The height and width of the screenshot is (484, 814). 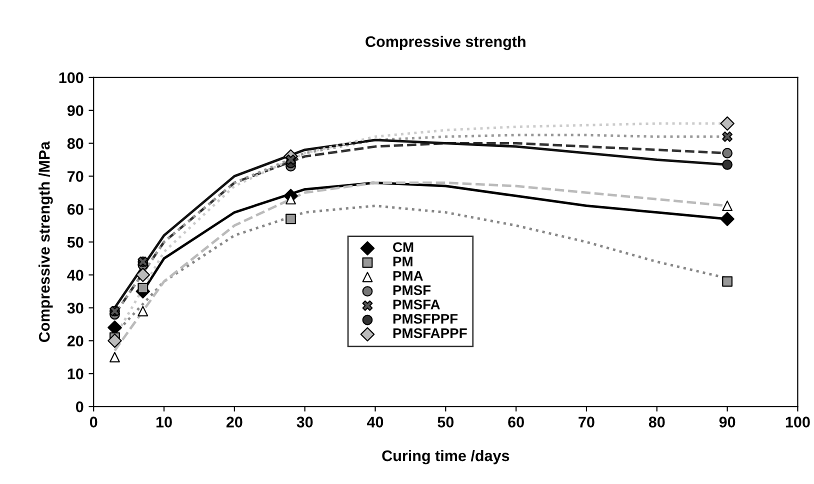 What do you see at coordinates (727, 422) in the screenshot?
I see `x-tick-label: 90` at bounding box center [727, 422].